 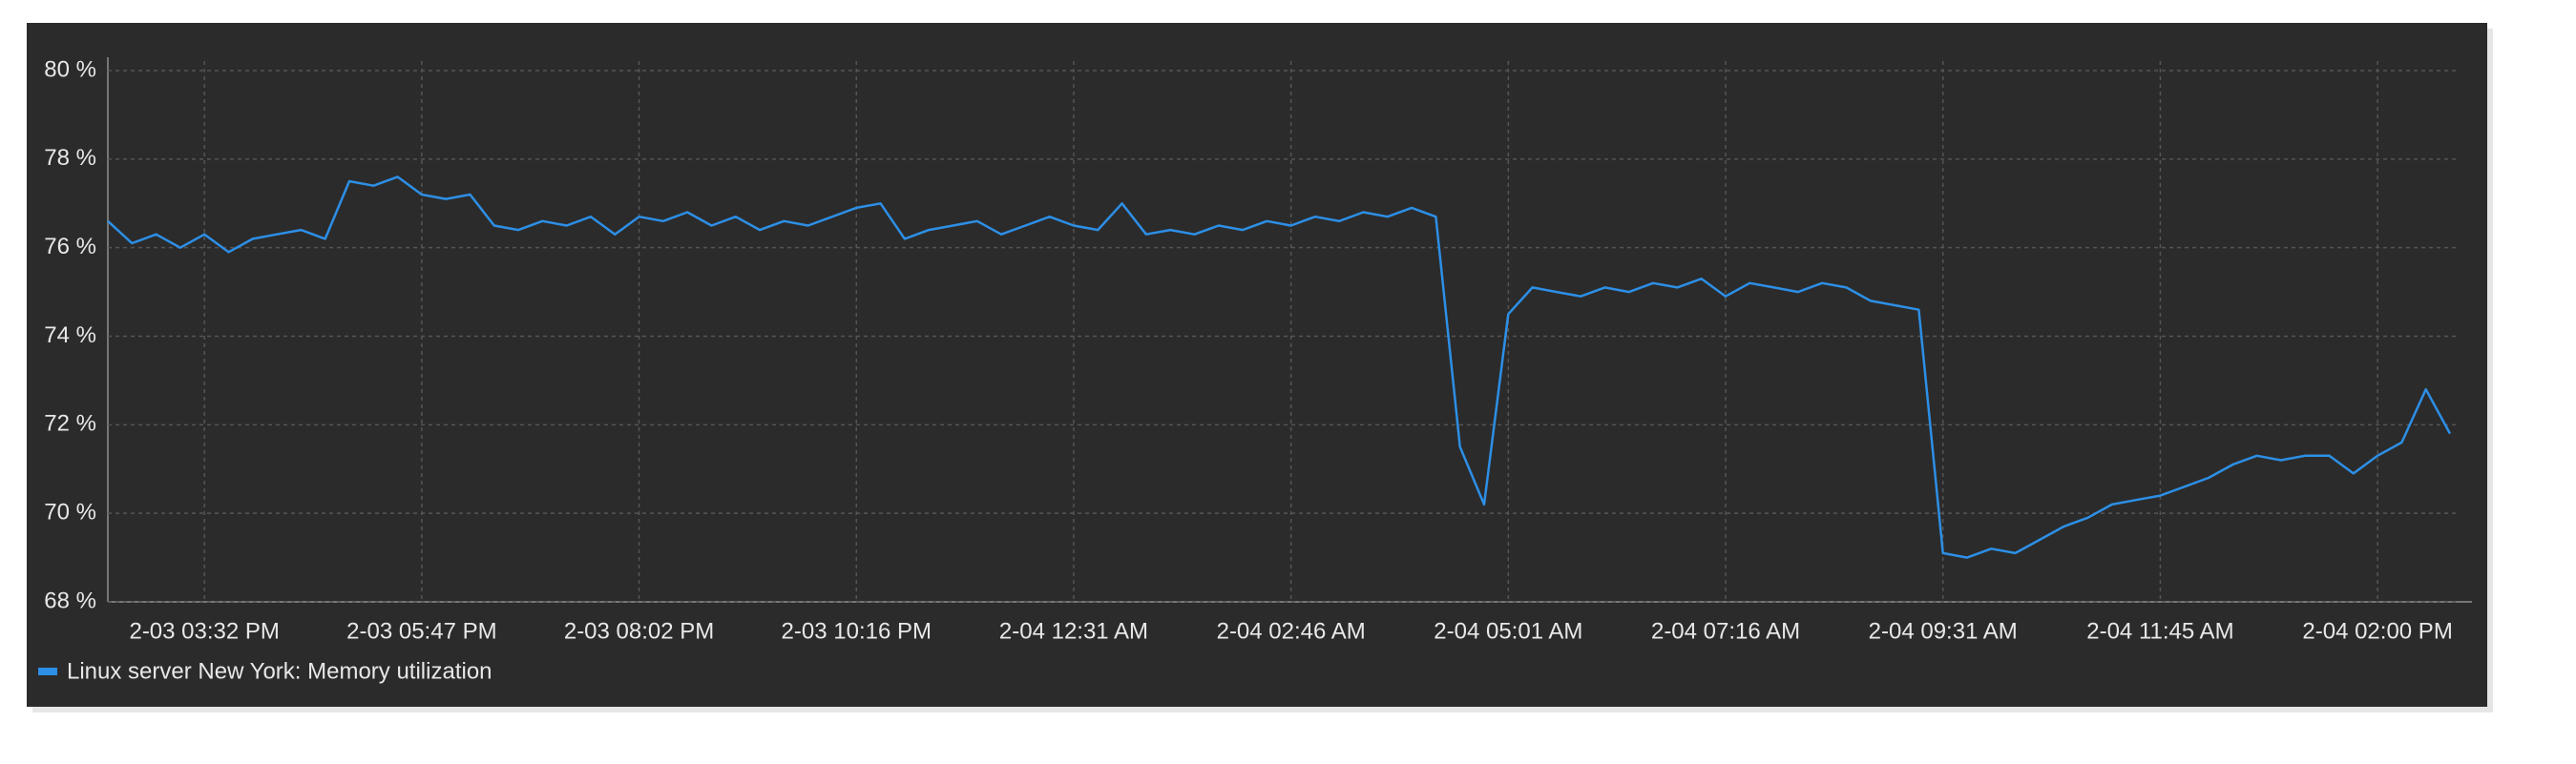 What do you see at coordinates (421, 631) in the screenshot?
I see `x-tick-label: 2-03 05:47 PM` at bounding box center [421, 631].